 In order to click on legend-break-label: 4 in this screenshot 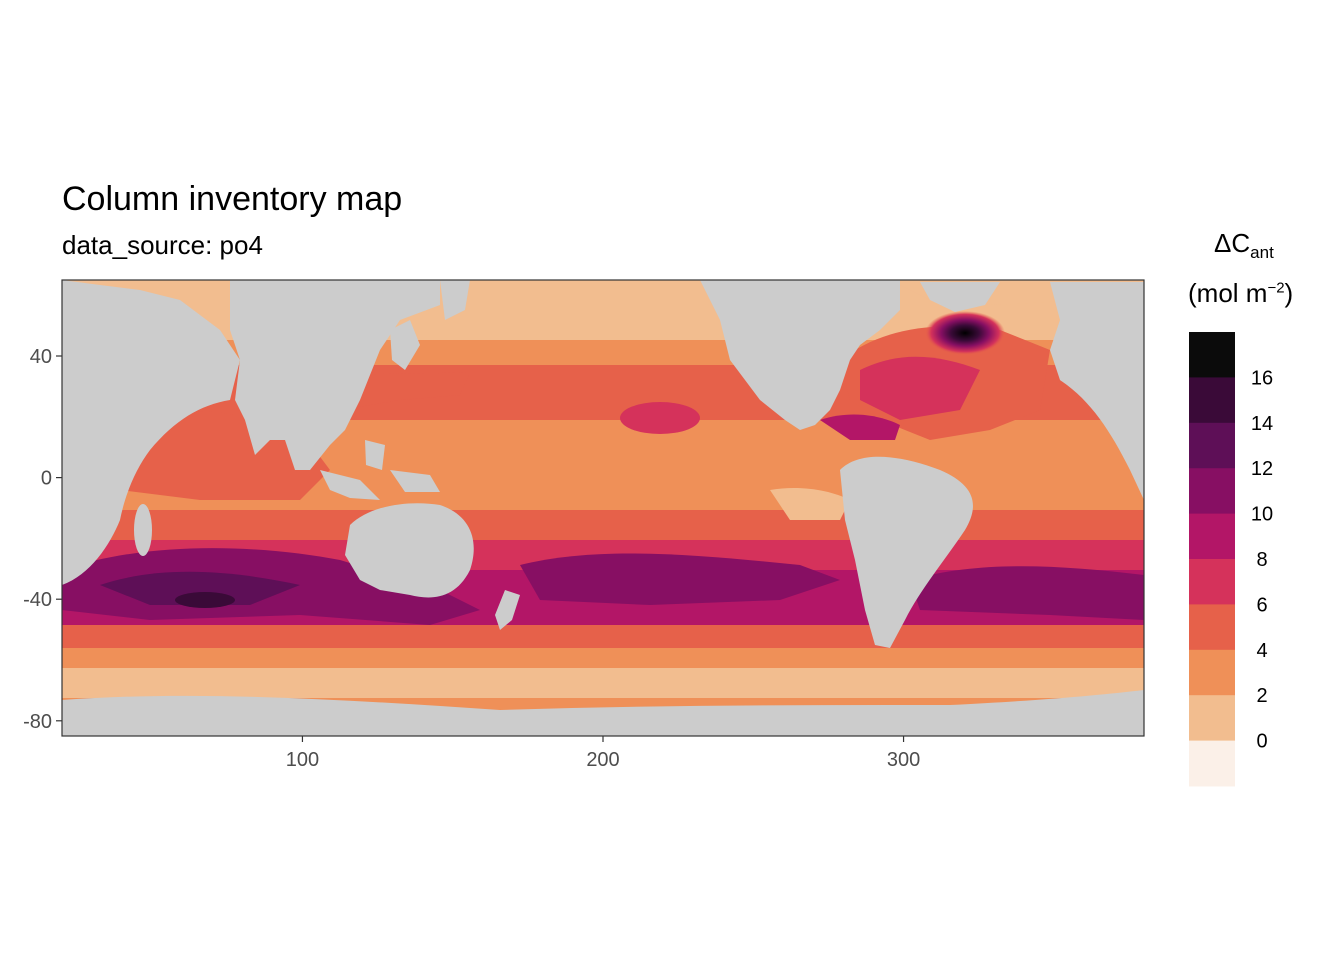, I will do `click(1261, 651)`.